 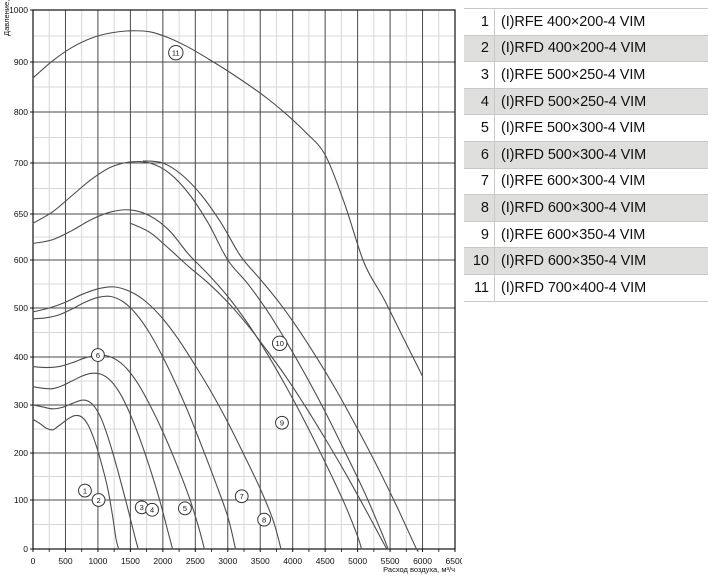 I want to click on legend-row-index: 10, so click(x=480, y=261).